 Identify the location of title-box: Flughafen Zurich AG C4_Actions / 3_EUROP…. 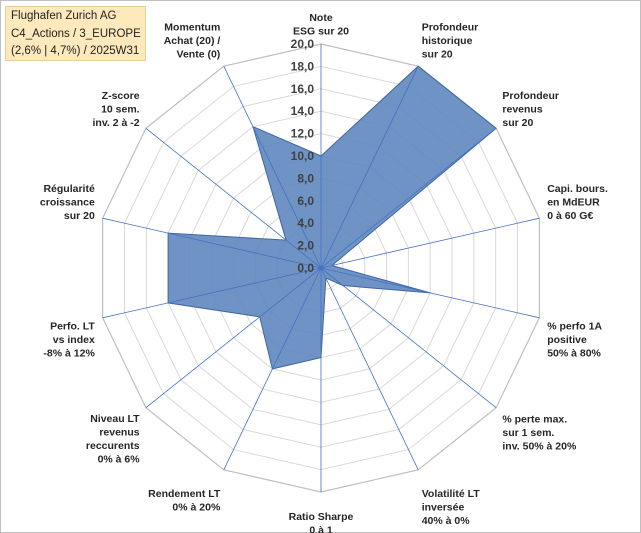
(75, 33).